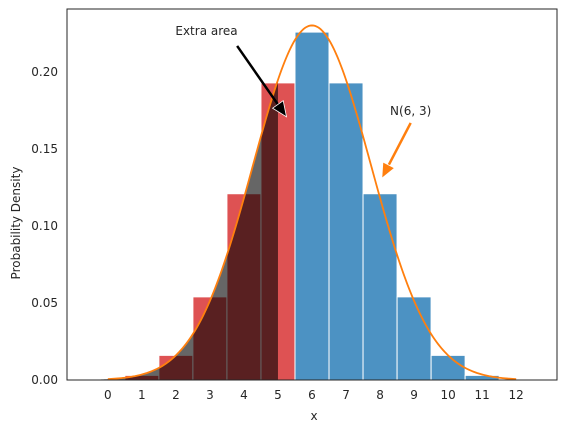 The height and width of the screenshot is (432, 572). I want to click on x-tick-6: 6, so click(312, 395).